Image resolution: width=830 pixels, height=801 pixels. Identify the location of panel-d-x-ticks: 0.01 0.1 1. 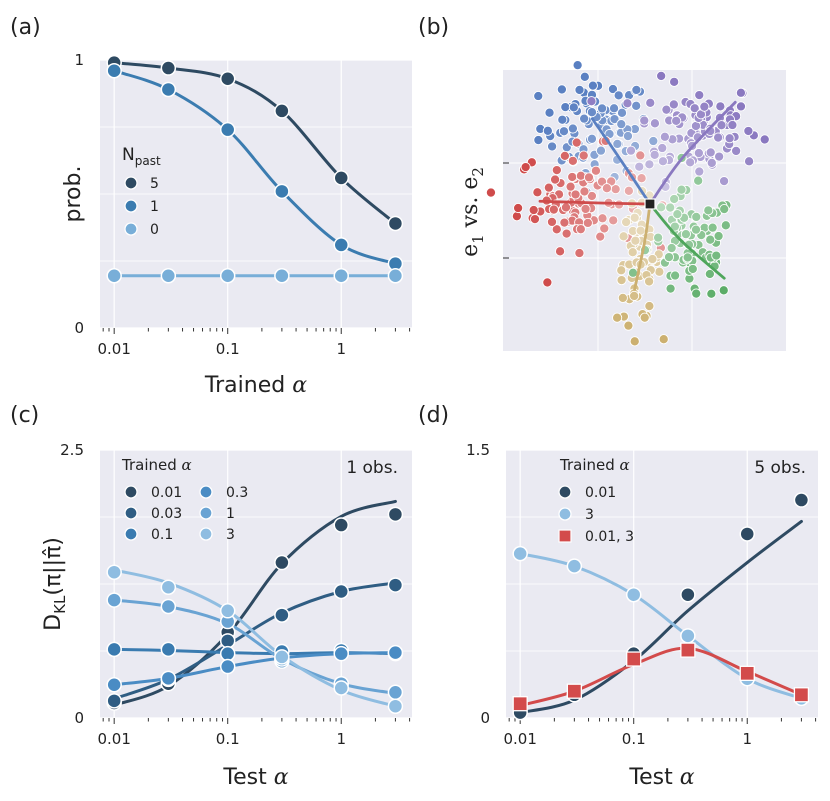
(627, 739).